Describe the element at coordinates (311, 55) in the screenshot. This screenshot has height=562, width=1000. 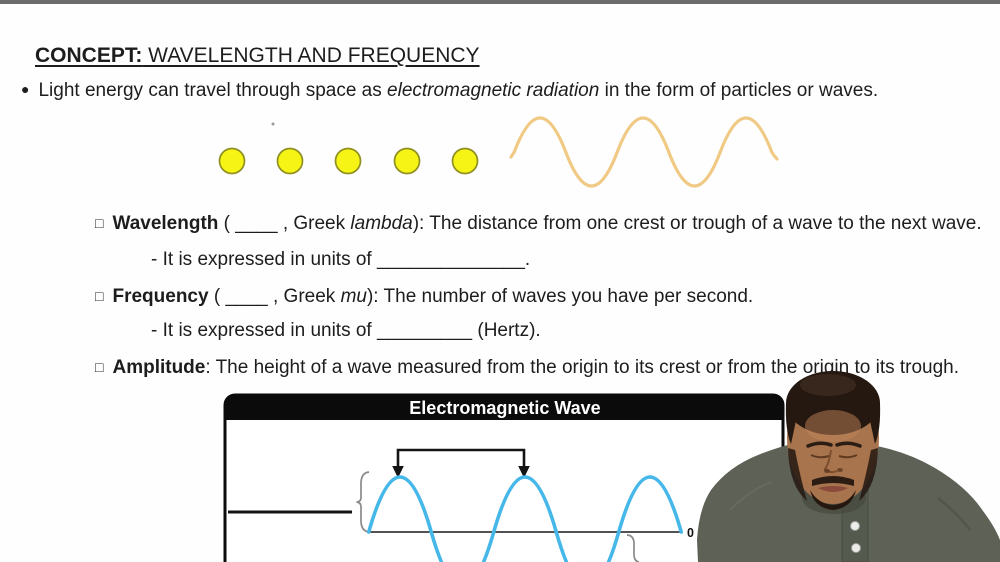
I see `concept-title: WAVELENGTH AND FREQUENCY` at that location.